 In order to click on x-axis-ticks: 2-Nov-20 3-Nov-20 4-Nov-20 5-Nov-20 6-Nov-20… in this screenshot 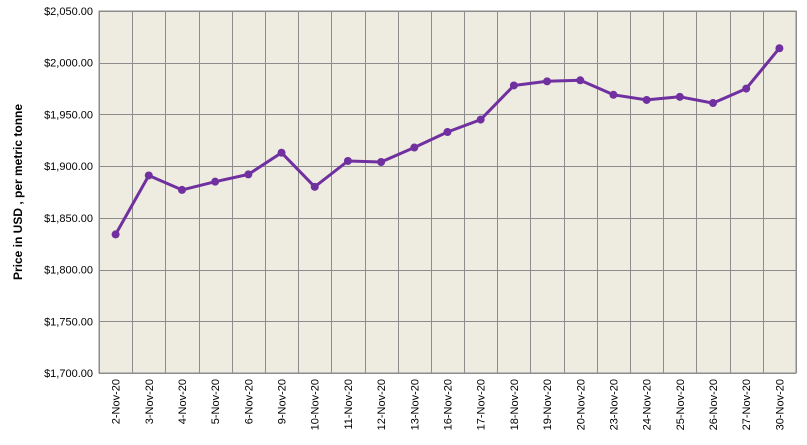, I will do `click(449, 404)`.